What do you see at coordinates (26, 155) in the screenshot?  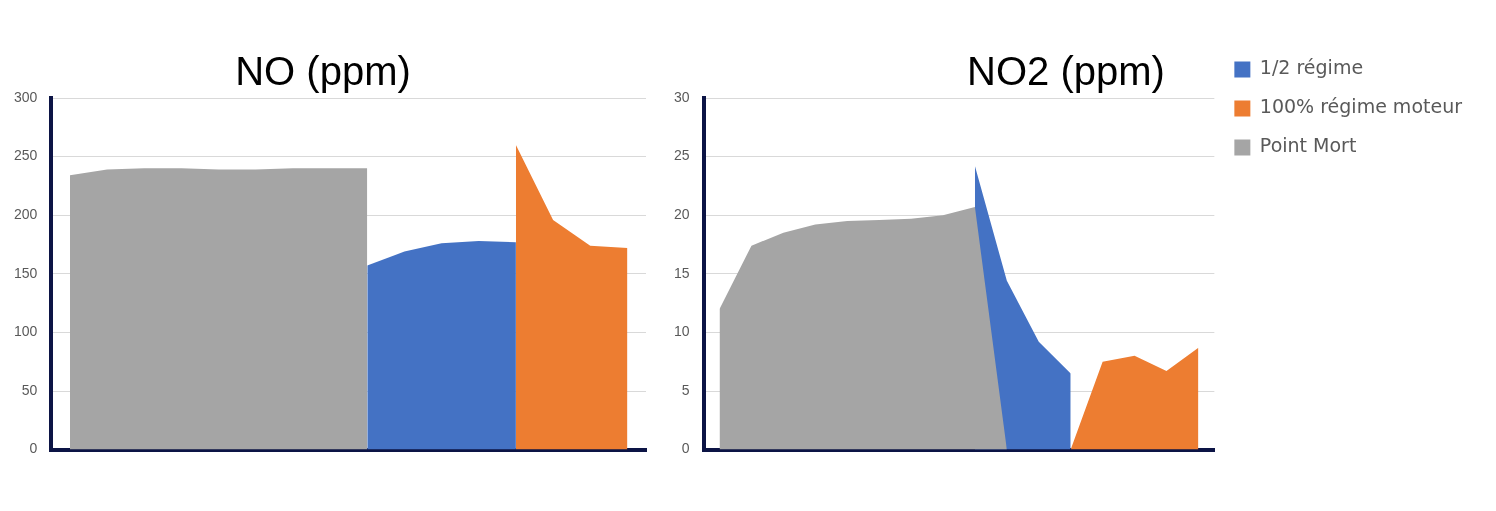 I see `y-tick-label: 250` at bounding box center [26, 155].